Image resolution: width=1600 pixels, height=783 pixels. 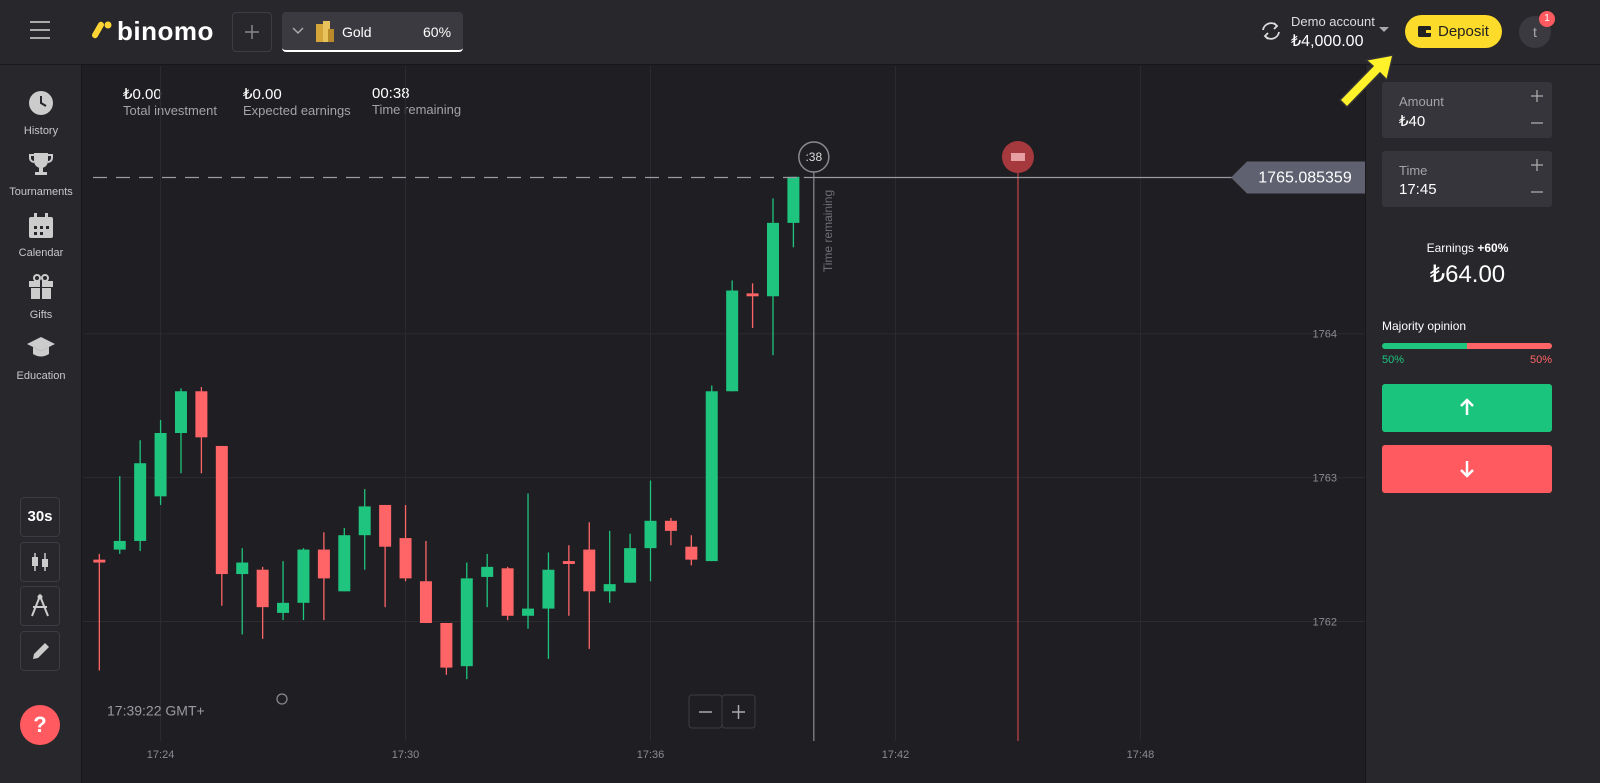 What do you see at coordinates (1540, 360) in the screenshot?
I see `majority-down: 50%` at bounding box center [1540, 360].